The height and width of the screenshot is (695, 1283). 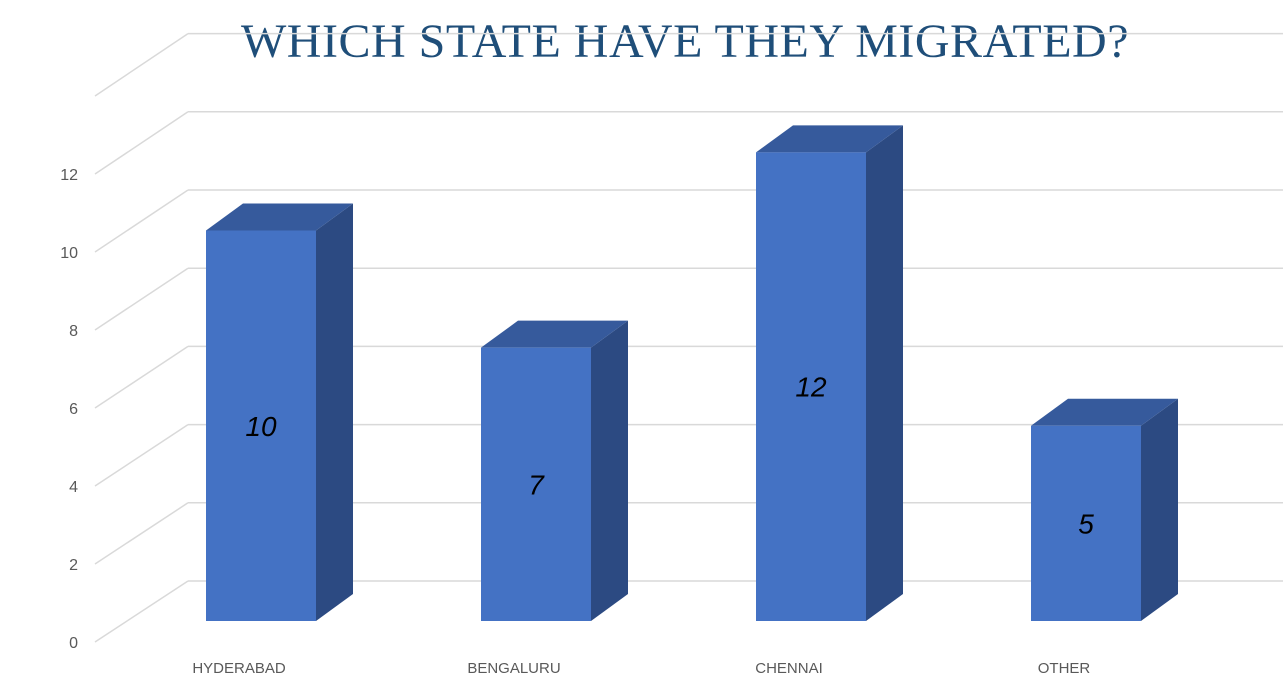 I want to click on x-category-label: CHENNAI, so click(x=789, y=668).